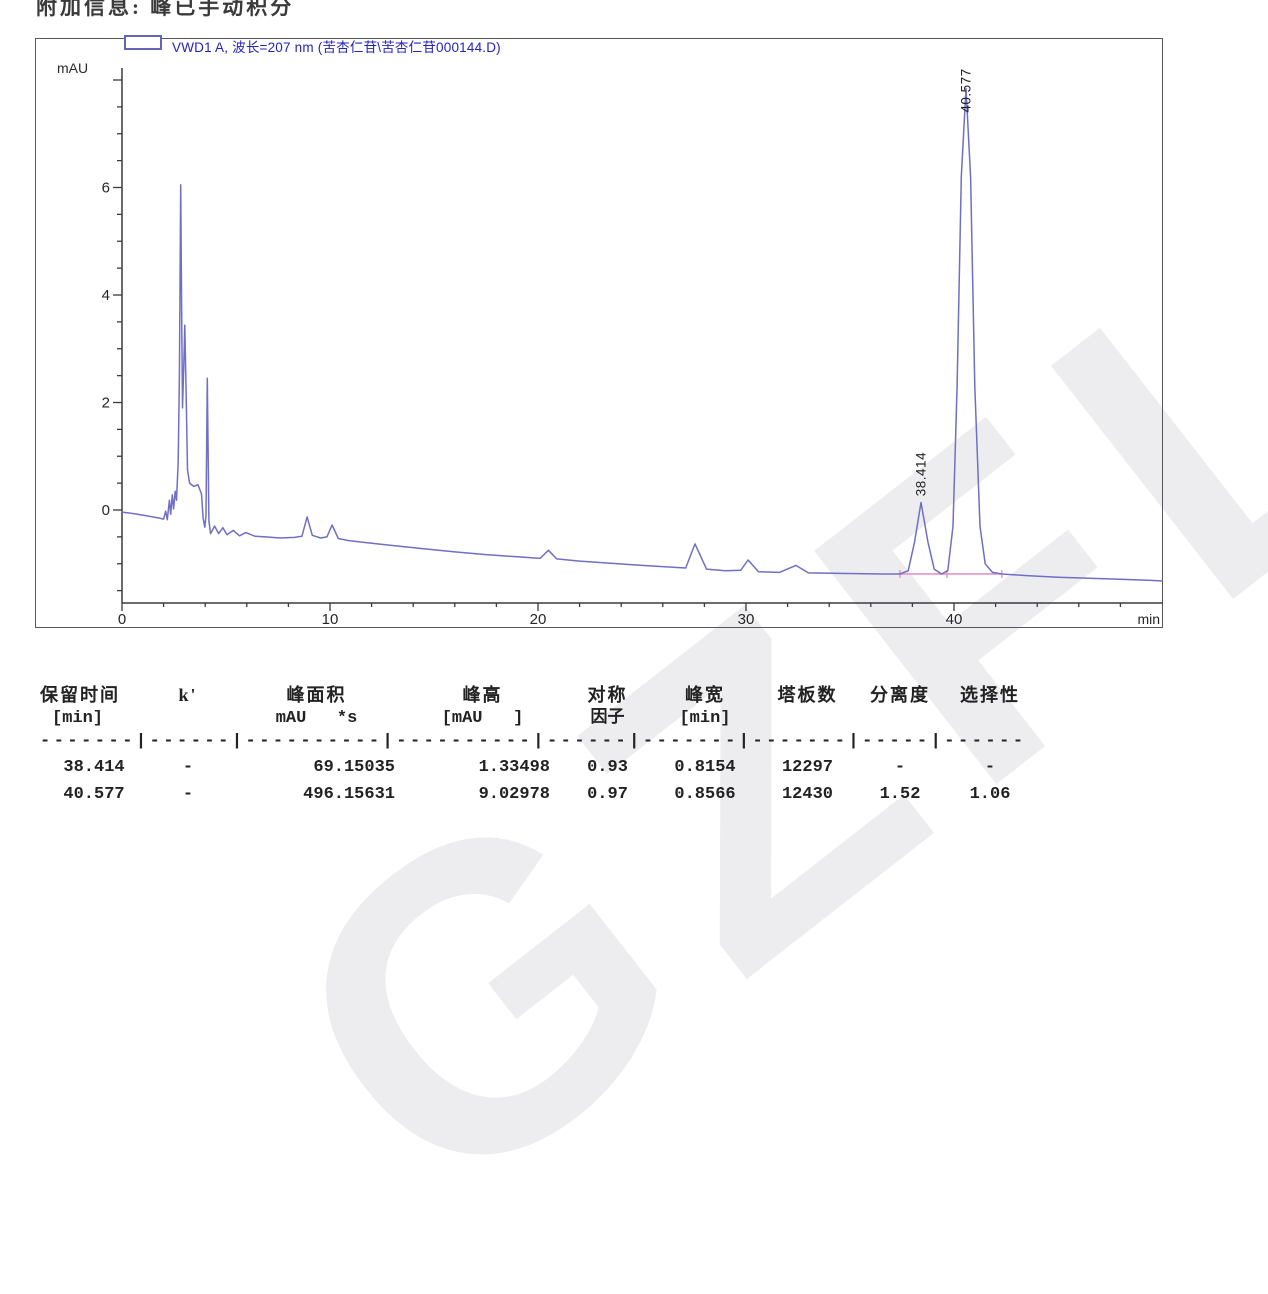 This screenshot has height=1294, width=1268. Describe the element at coordinates (607, 718) in the screenshot. I see `table-header-line2: 因子` at that location.